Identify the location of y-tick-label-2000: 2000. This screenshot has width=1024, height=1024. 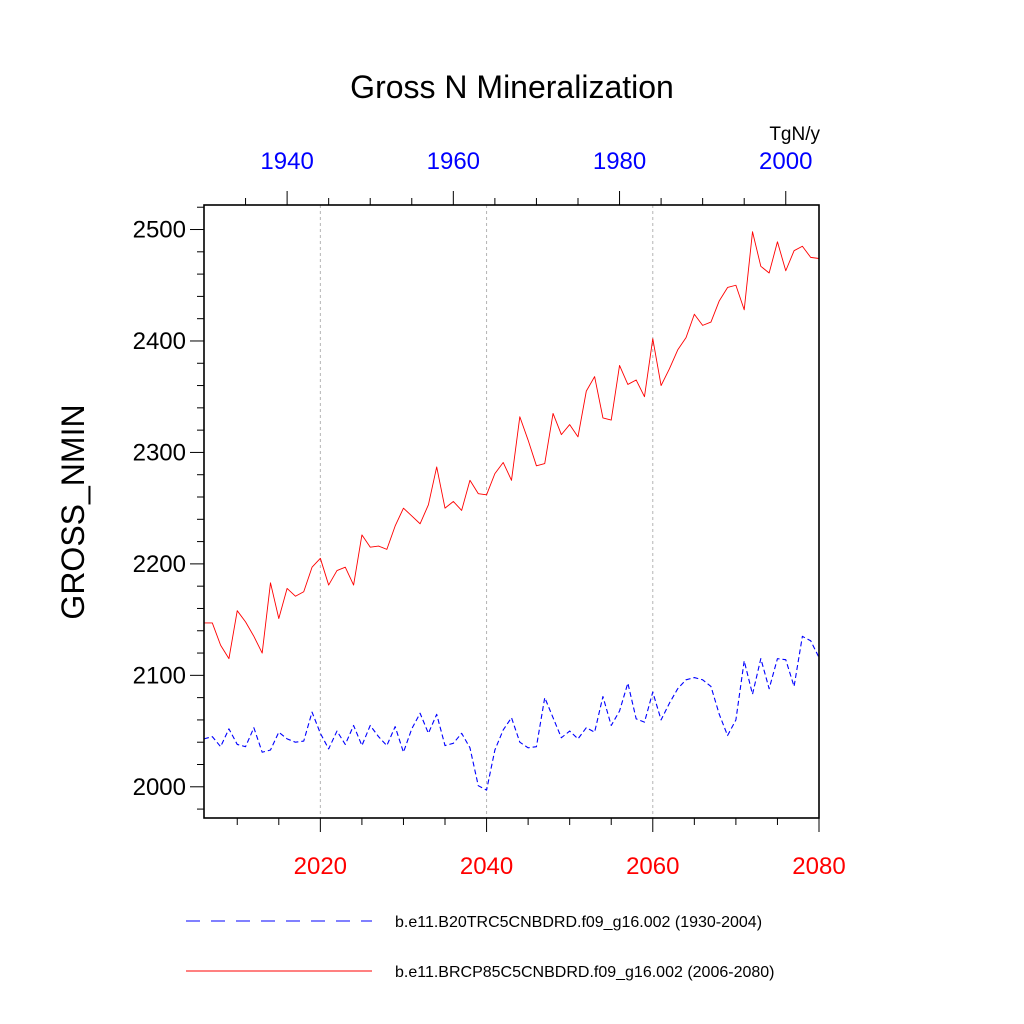
(159, 787).